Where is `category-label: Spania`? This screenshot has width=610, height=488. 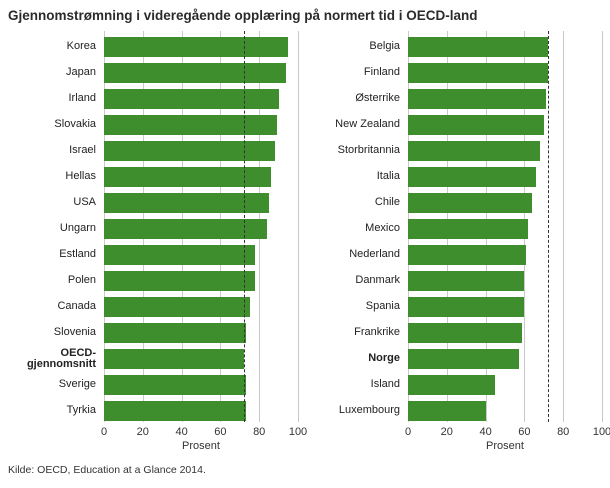 category-label: Spania is located at coordinates (382, 306).